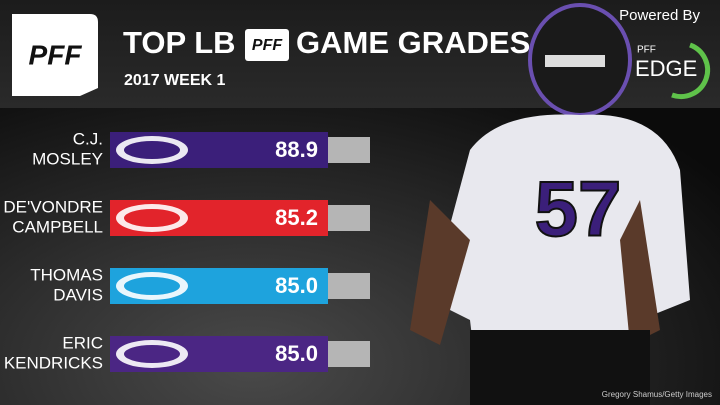 The height and width of the screenshot is (405, 720). I want to click on title-logo-shape, so click(267, 45).